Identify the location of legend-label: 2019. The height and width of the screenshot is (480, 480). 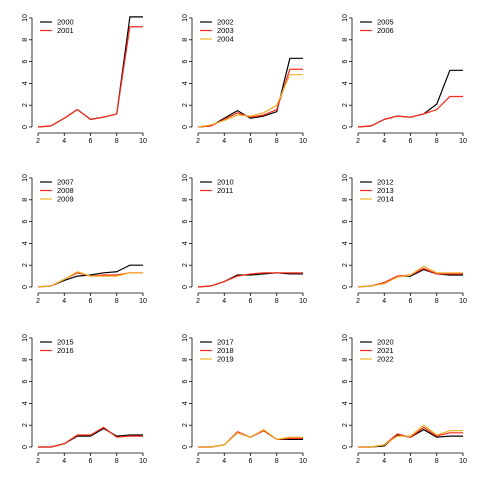
(225, 359).